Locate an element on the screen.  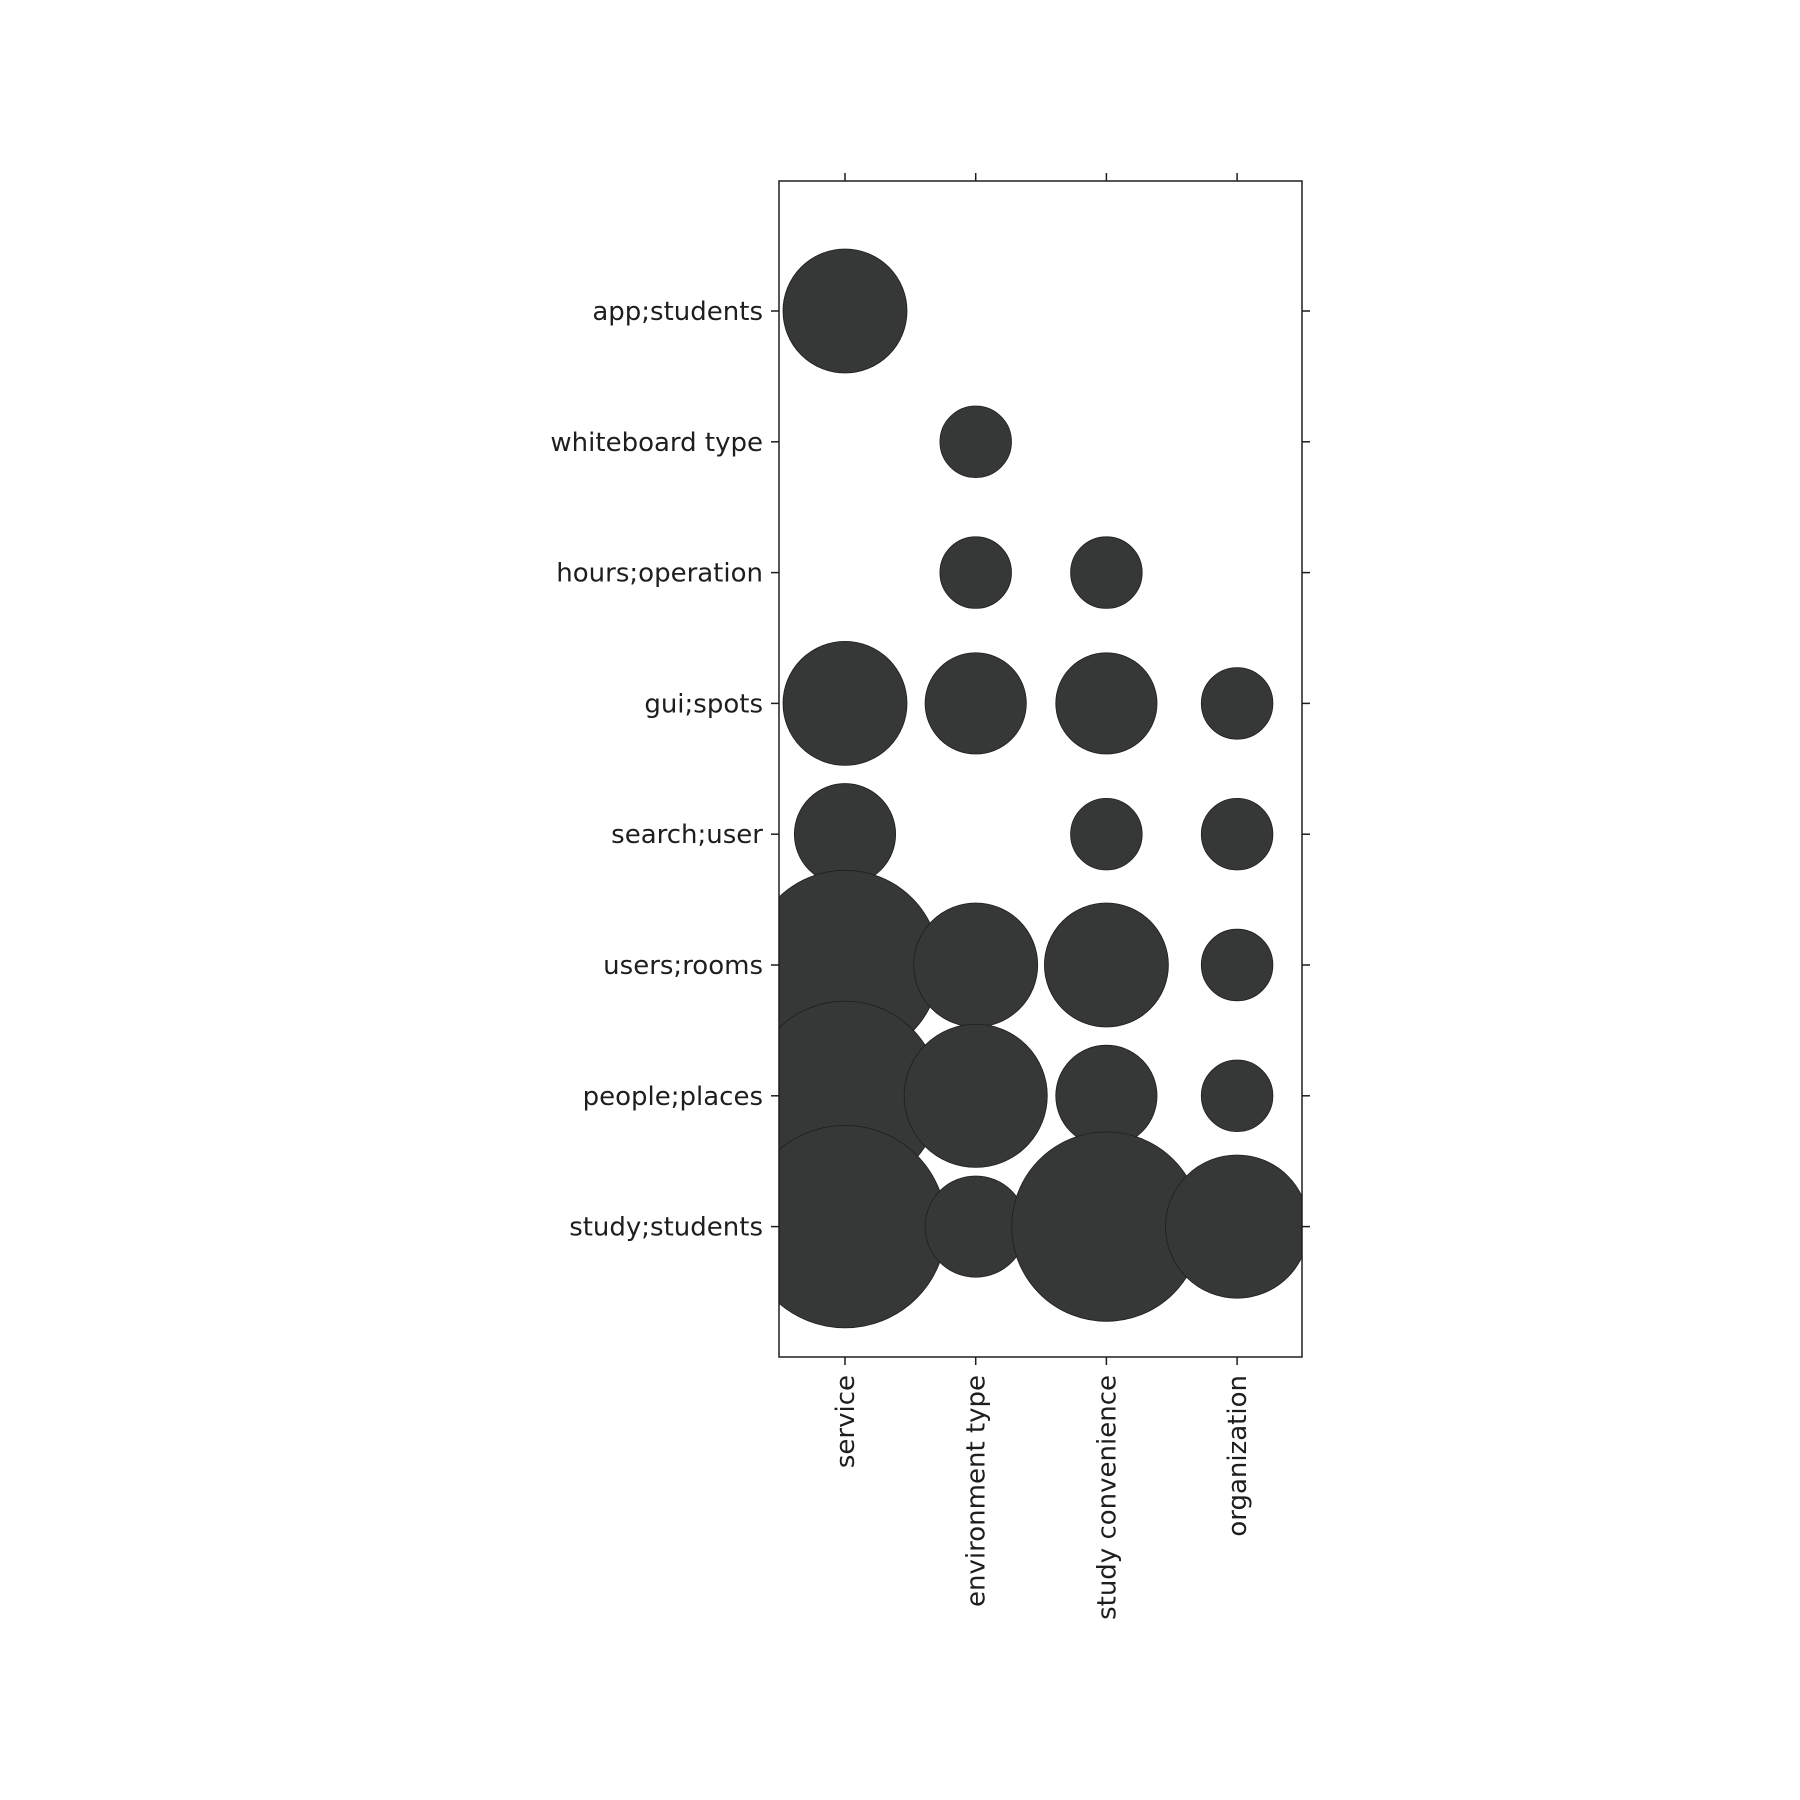
bubble-search-user-organization is located at coordinates (1237, 834).